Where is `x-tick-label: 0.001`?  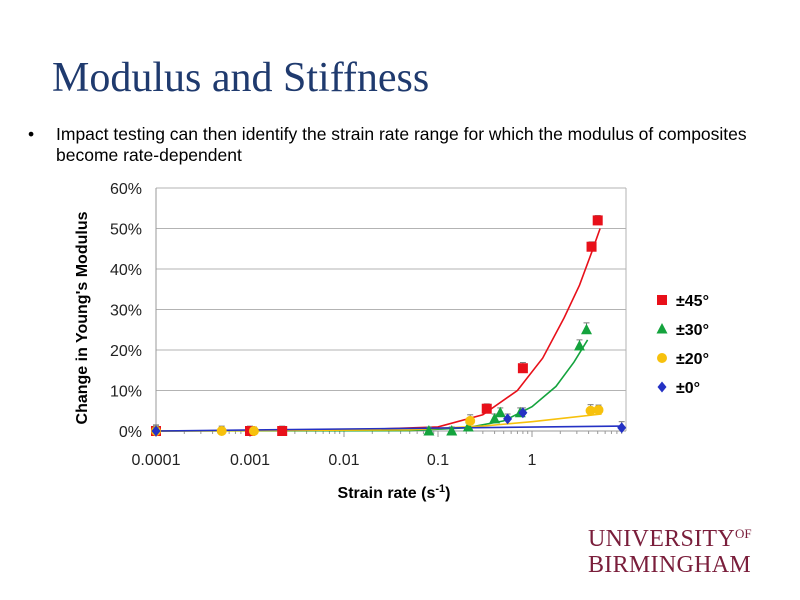
x-tick-label: 0.001 is located at coordinates (250, 460).